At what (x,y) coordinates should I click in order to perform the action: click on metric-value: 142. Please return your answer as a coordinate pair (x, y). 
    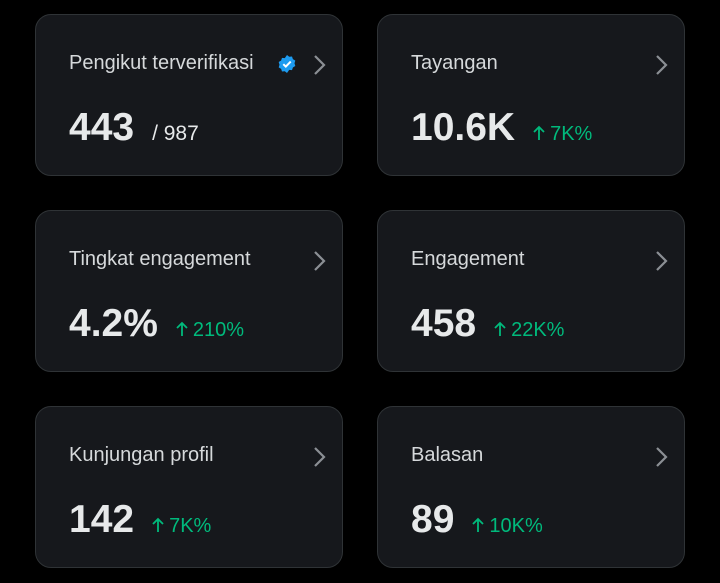
    Looking at the image, I should click on (102, 519).